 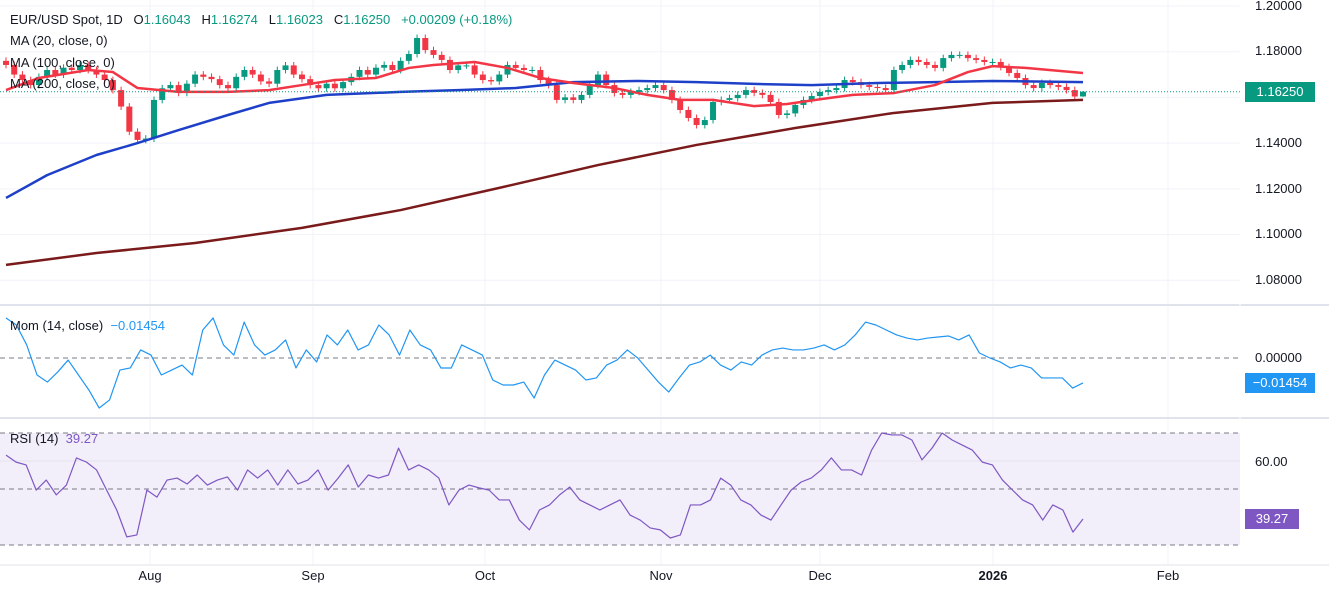 What do you see at coordinates (1278, 279) in the screenshot?
I see `price-tick: 1.08000` at bounding box center [1278, 279].